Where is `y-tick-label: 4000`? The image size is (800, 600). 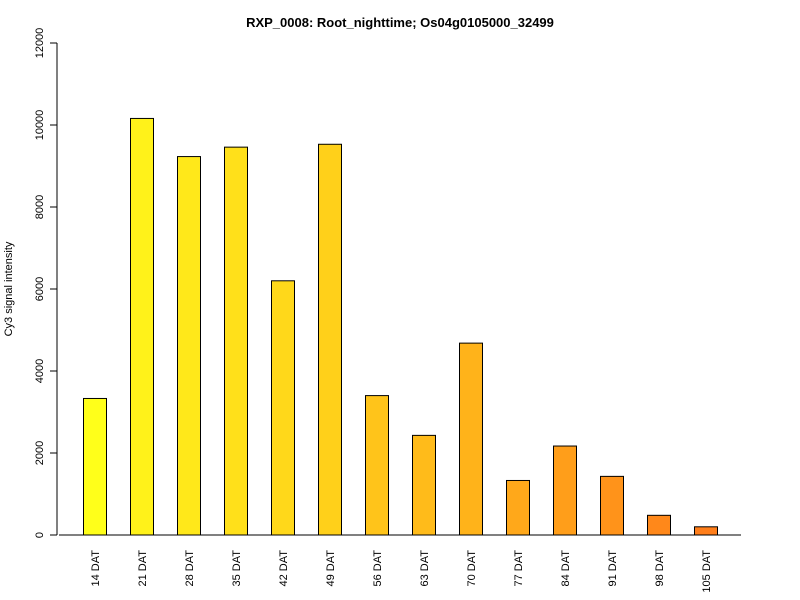
y-tick-label: 4000 is located at coordinates (40, 371).